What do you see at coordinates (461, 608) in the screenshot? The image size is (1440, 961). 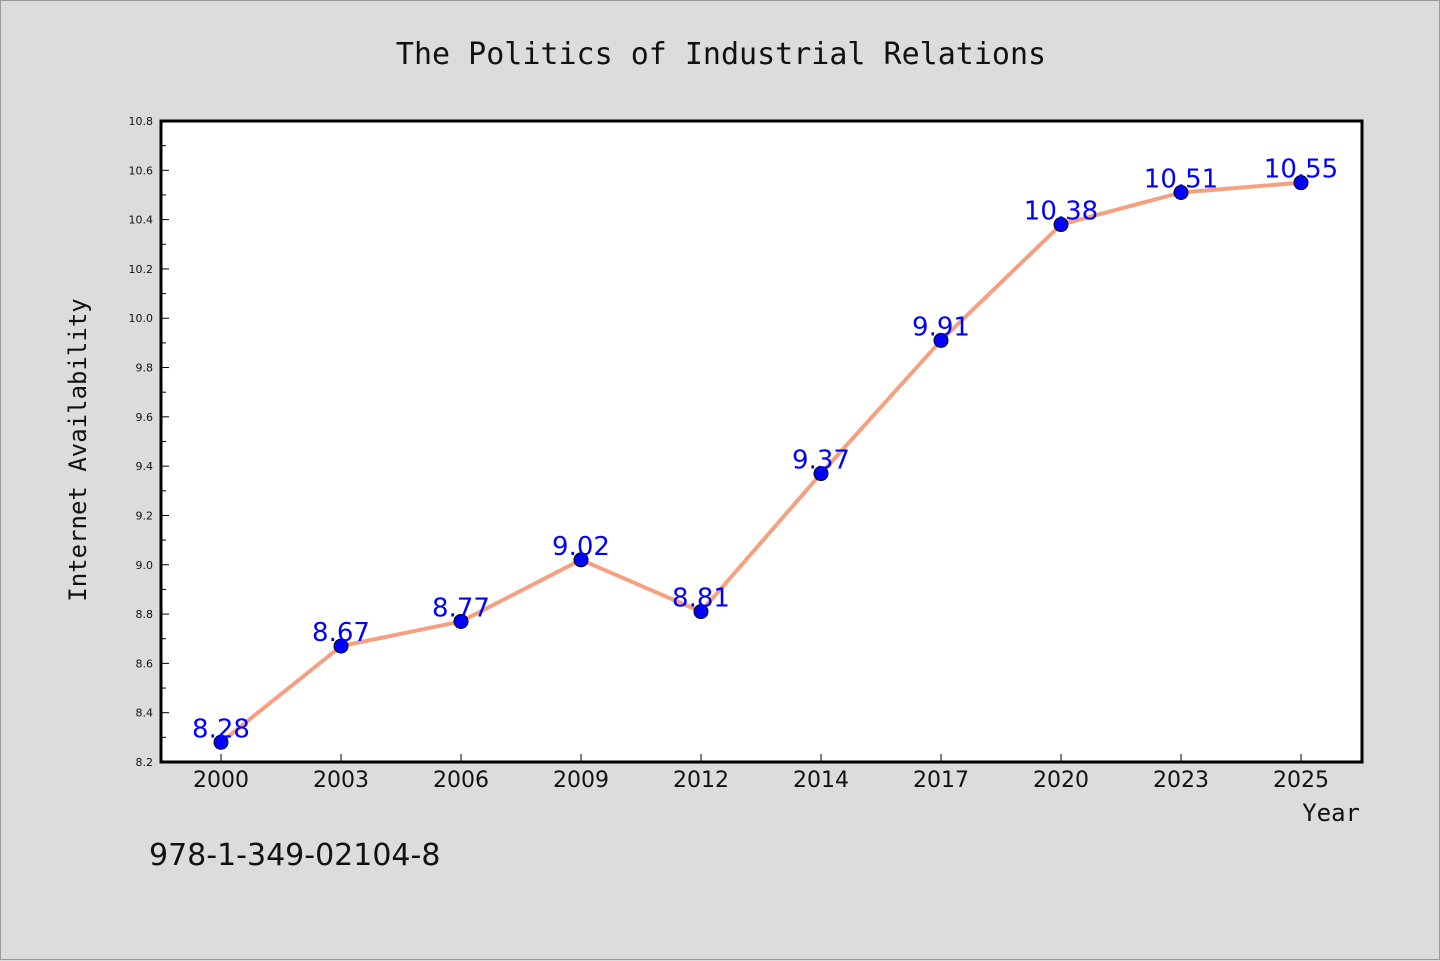 I see `data-label: 8.77` at bounding box center [461, 608].